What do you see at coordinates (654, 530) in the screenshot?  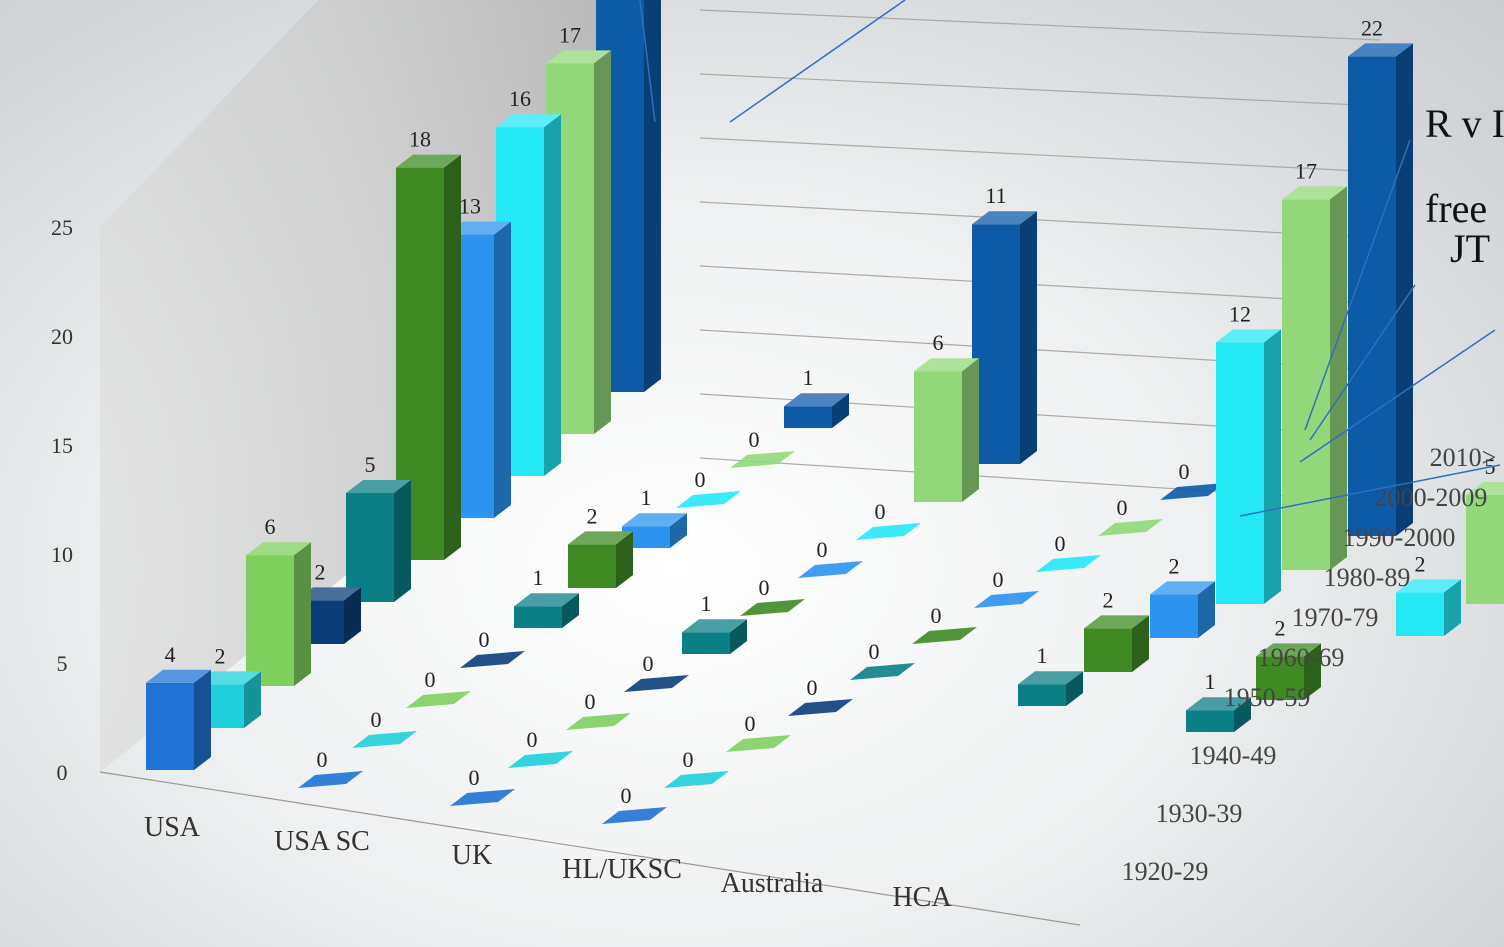 I see `bar-1980-89-USA SC` at bounding box center [654, 530].